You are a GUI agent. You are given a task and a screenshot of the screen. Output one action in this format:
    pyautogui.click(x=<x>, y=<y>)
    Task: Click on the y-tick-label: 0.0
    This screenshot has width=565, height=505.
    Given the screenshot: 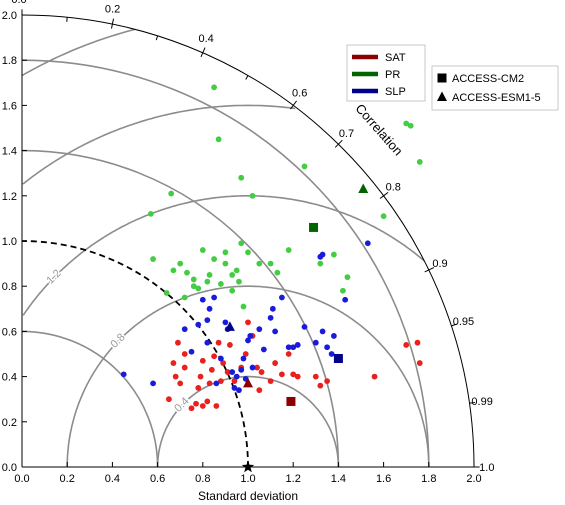 What is the action you would take?
    pyautogui.click(x=9, y=468)
    